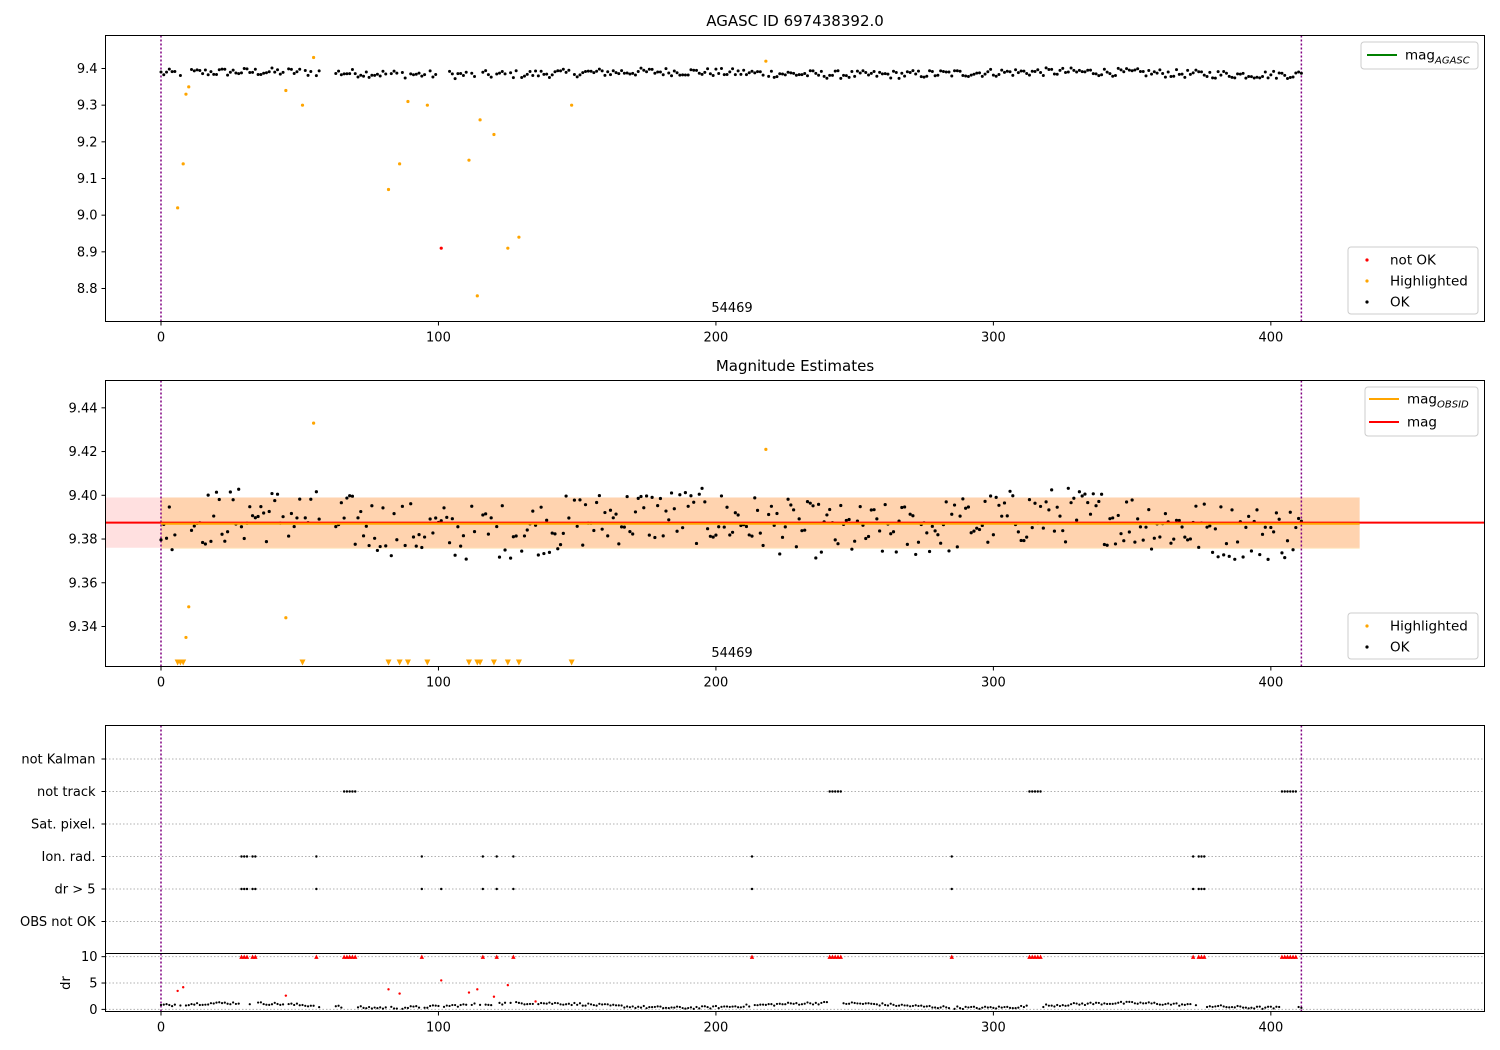  What do you see at coordinates (507, 662) in the screenshot?
I see `offscale-marker` at bounding box center [507, 662].